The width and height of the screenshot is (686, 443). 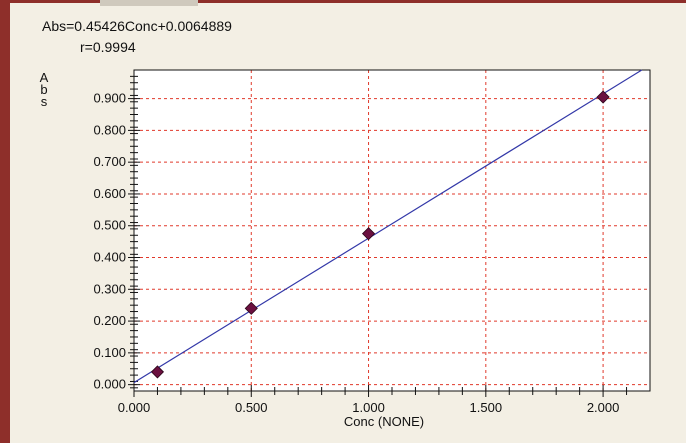 I want to click on x-tick-label: 0.000, so click(x=134, y=407).